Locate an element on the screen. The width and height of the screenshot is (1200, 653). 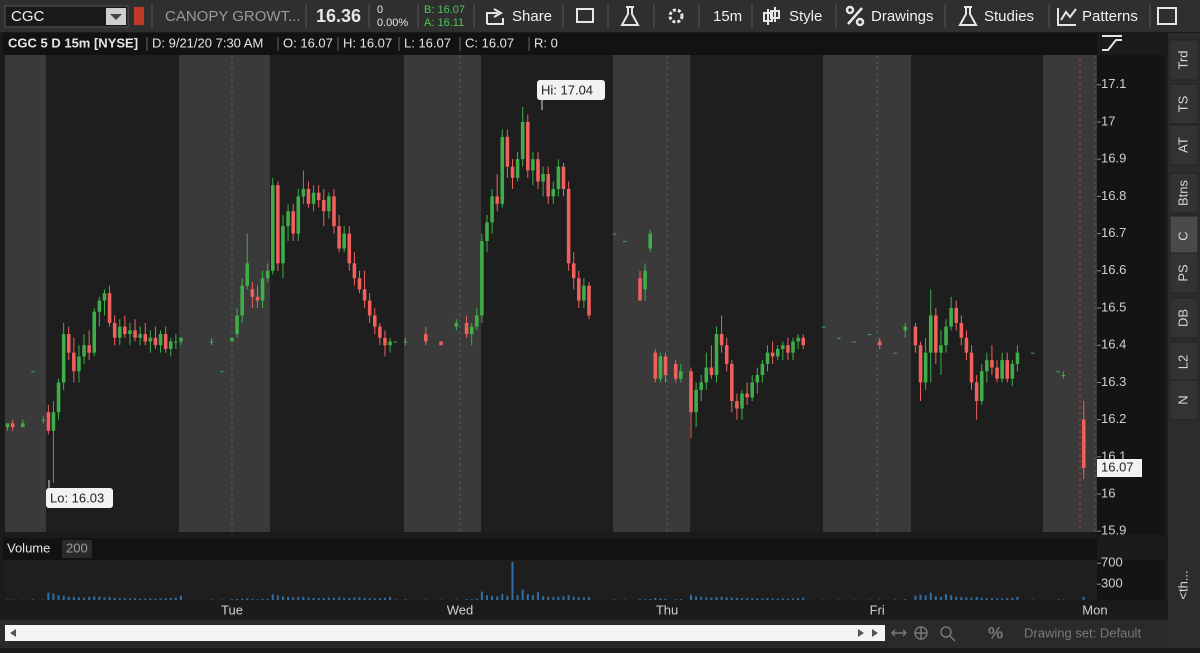
chart-type-icon is located at coordinates (1112, 43).